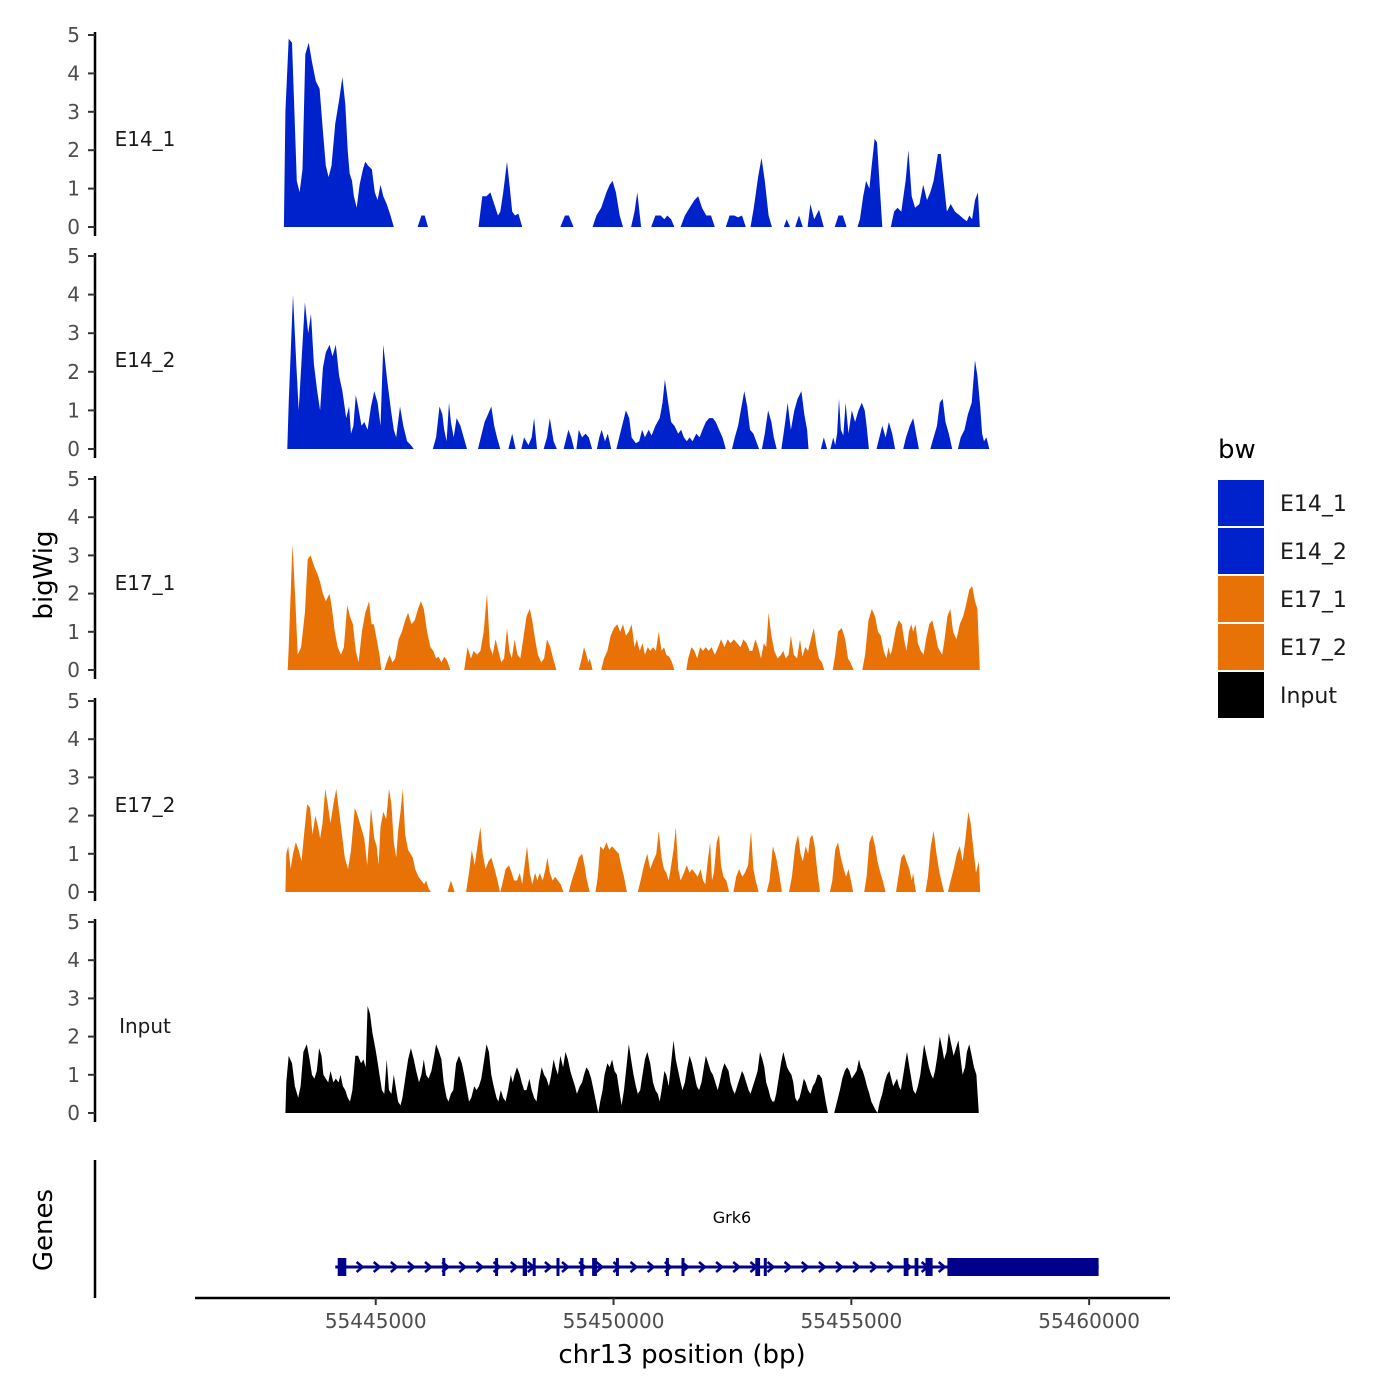  Describe the element at coordinates (145, 583) in the screenshot. I see `track-label: E17_1` at that location.